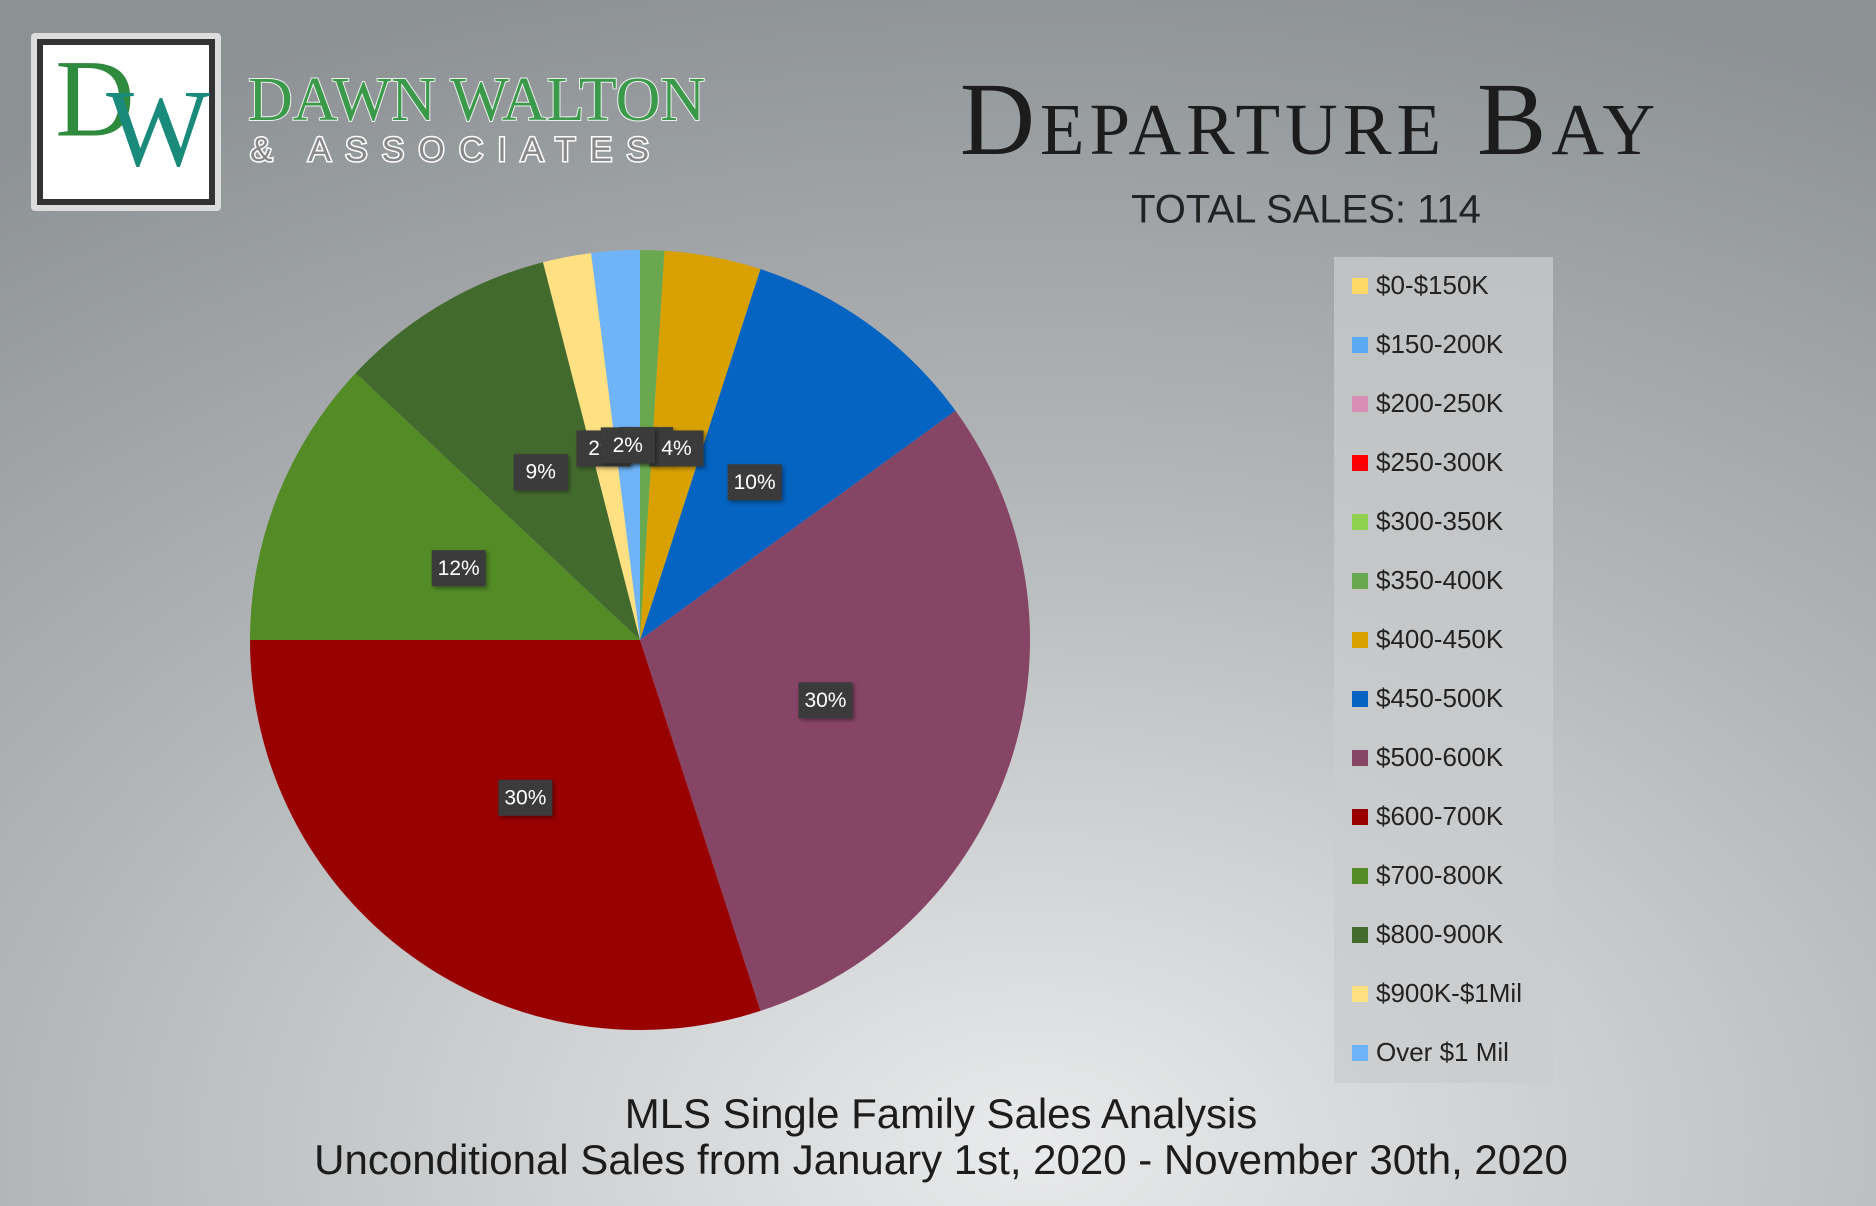 The width and height of the screenshot is (1876, 1206). I want to click on logo-tagline: & ASSOCIATES, so click(456, 150).